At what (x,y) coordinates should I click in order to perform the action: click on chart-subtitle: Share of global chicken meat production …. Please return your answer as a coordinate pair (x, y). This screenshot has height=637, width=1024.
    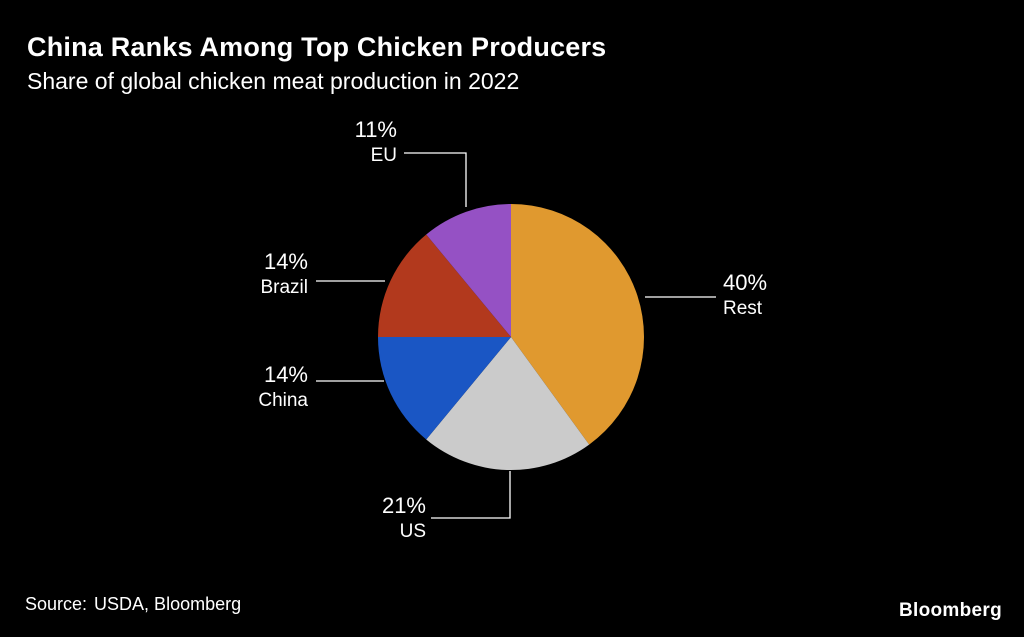
    Looking at the image, I should click on (273, 81).